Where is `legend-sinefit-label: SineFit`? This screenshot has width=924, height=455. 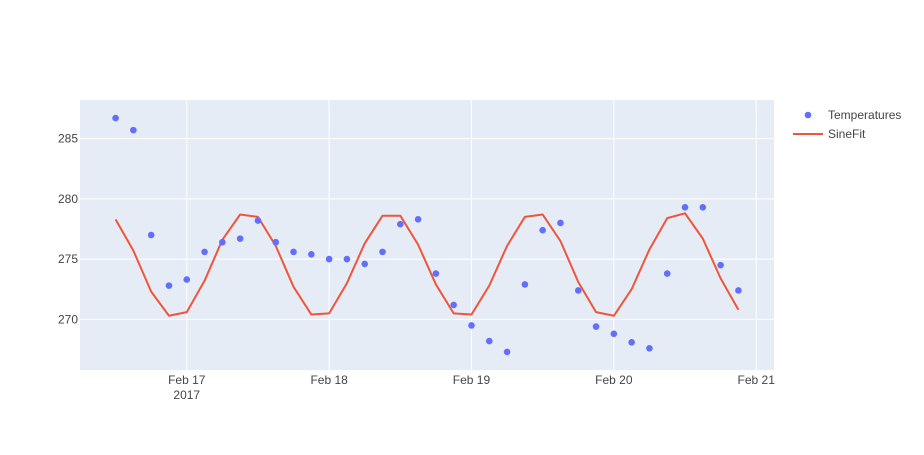
legend-sinefit-label: SineFit is located at coordinates (847, 134).